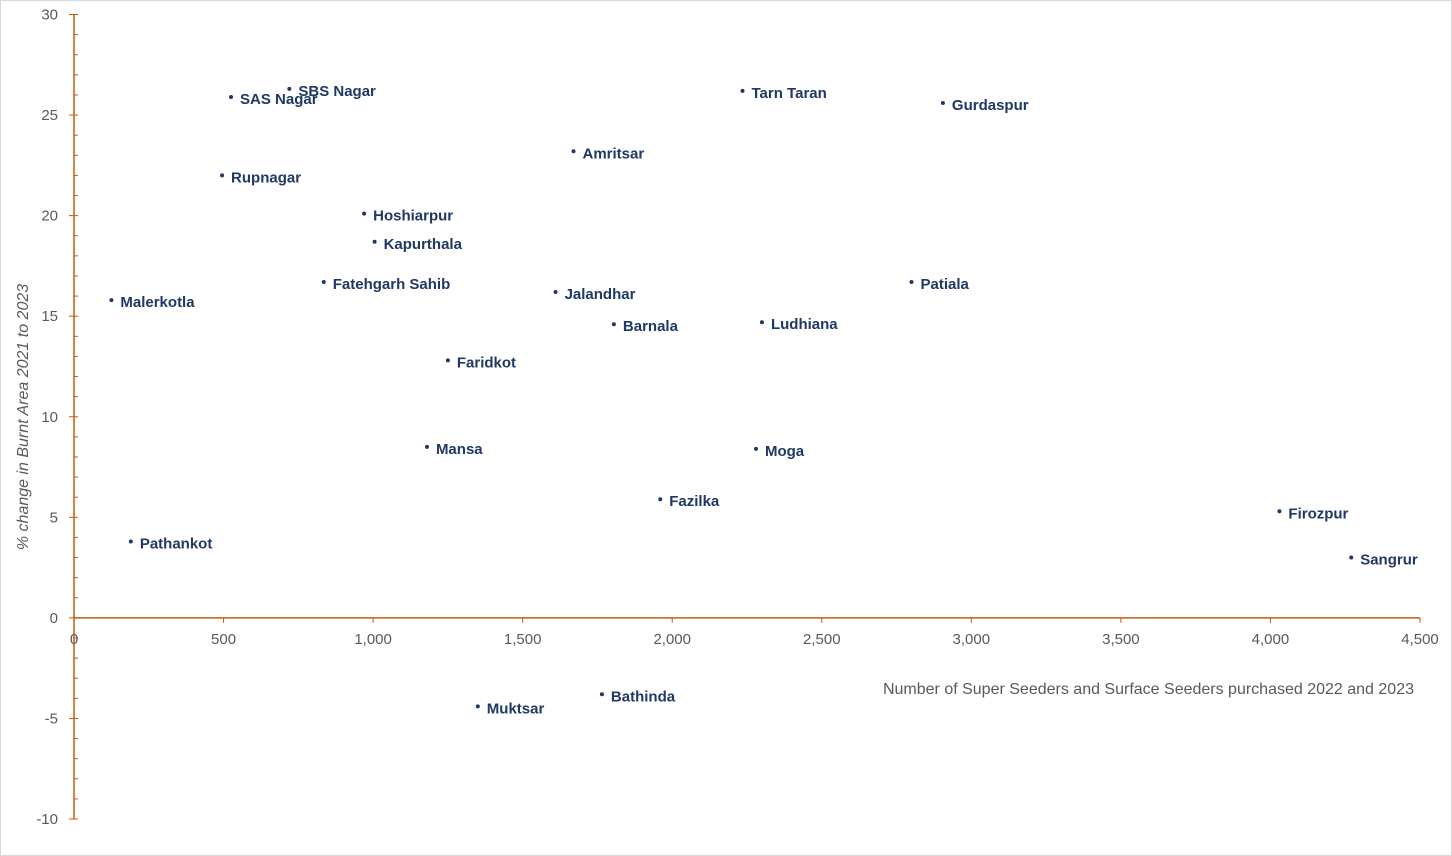 This screenshot has height=856, width=1452. Describe the element at coordinates (51, 718) in the screenshot. I see `y-tick-label: -5` at that location.